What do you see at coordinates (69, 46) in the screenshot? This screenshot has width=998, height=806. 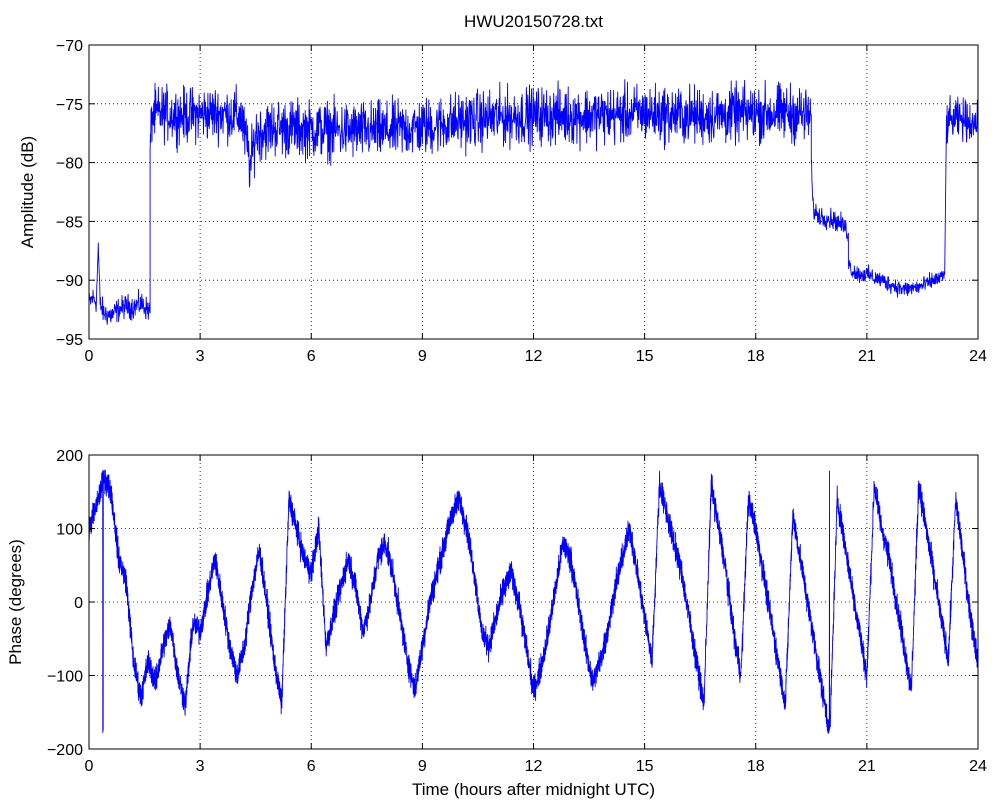 I see `amplitude-ytick-label-5: −70` at bounding box center [69, 46].